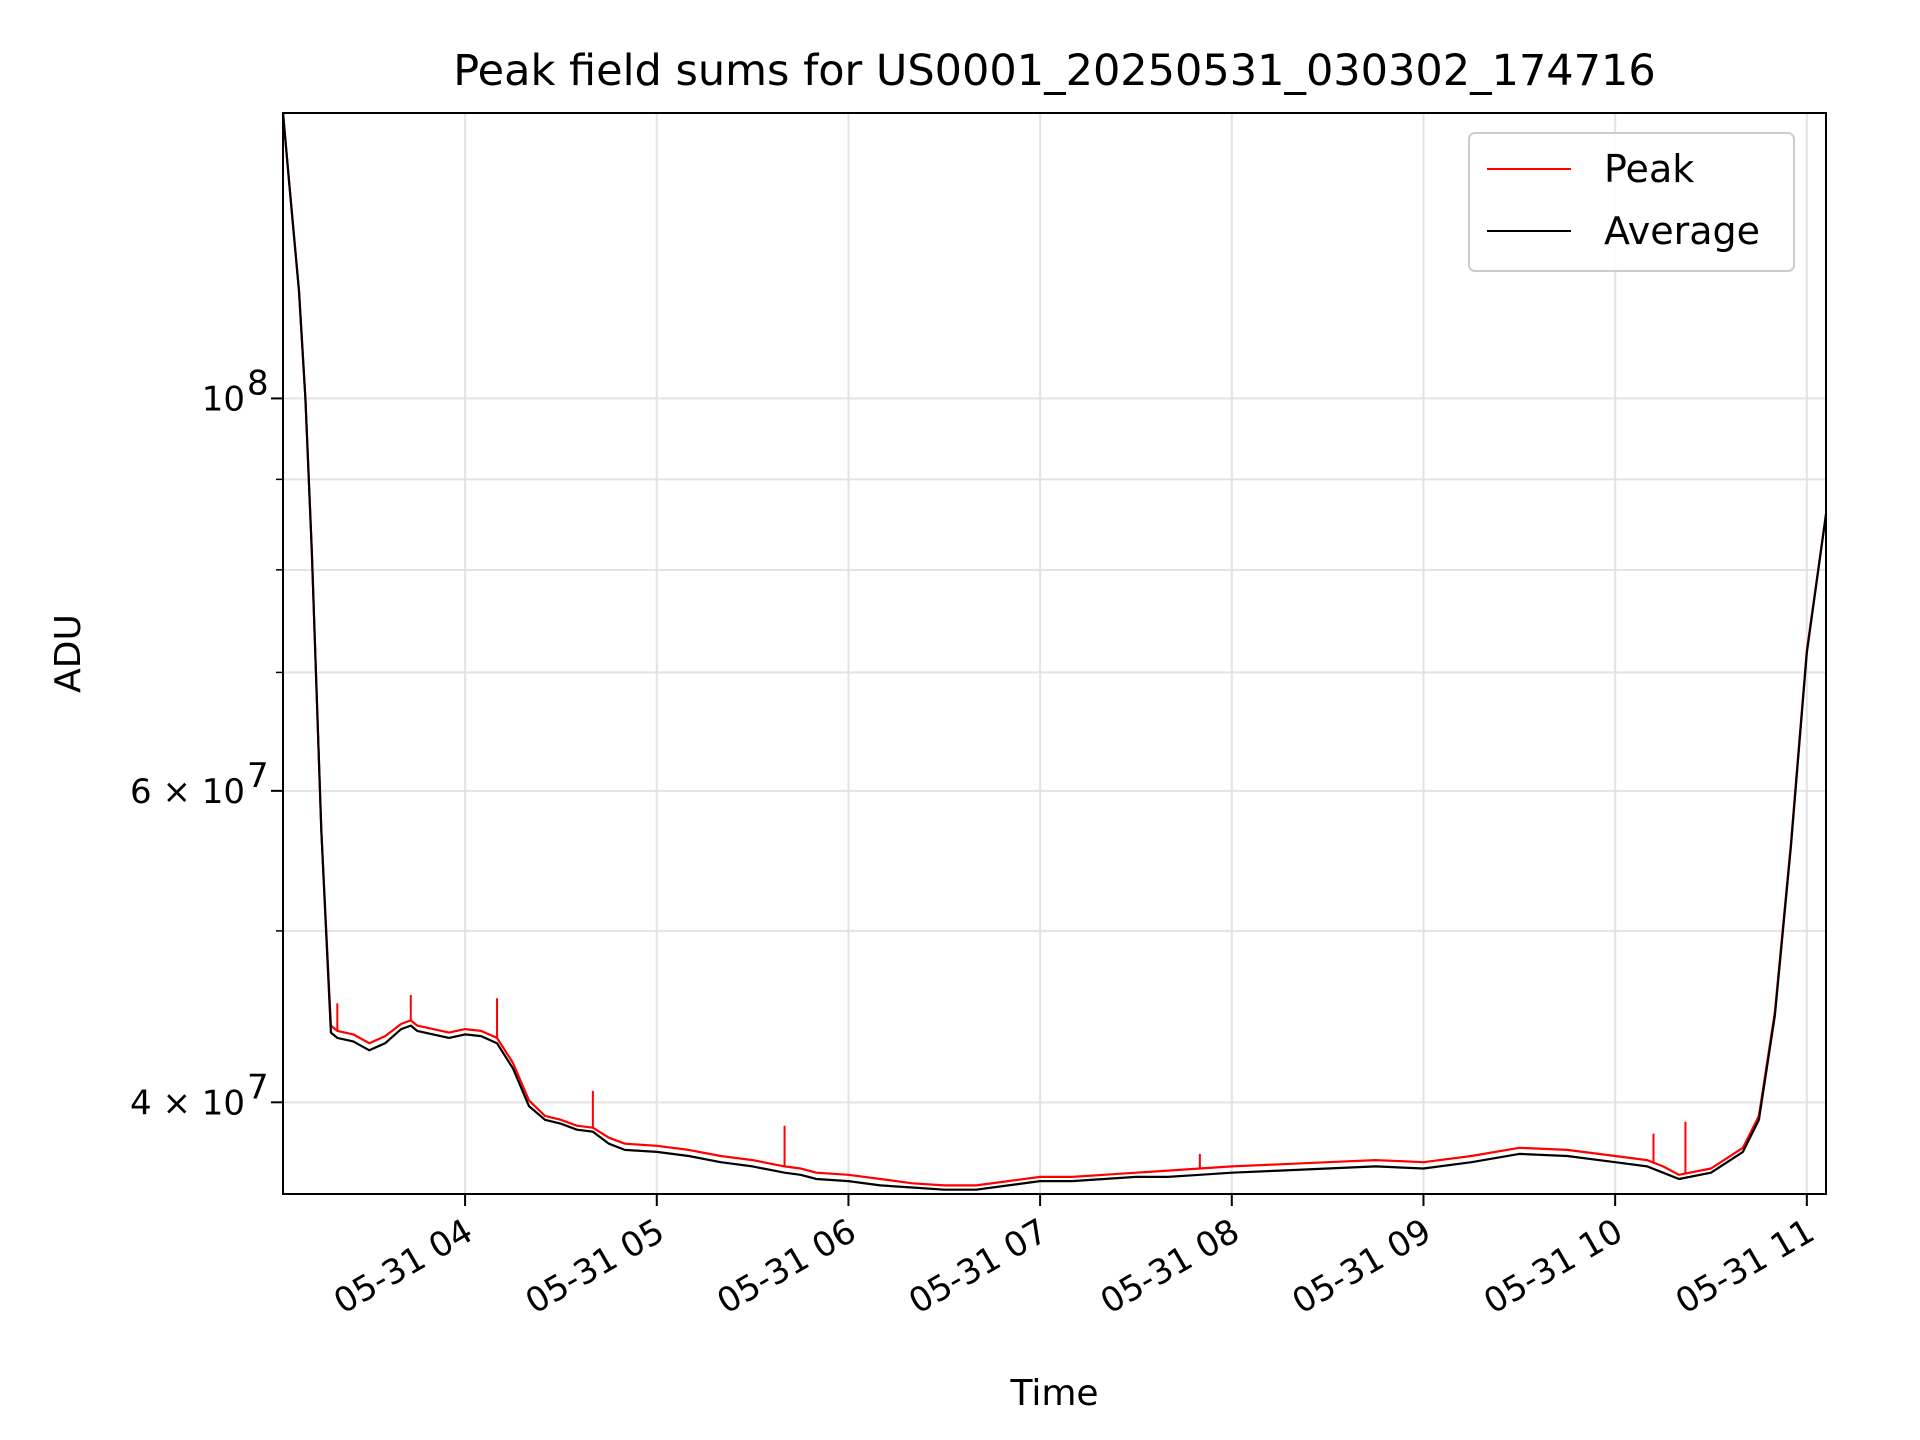 This screenshot has height=1440, width=1920. I want to click on legend-box, so click(1631, 202).